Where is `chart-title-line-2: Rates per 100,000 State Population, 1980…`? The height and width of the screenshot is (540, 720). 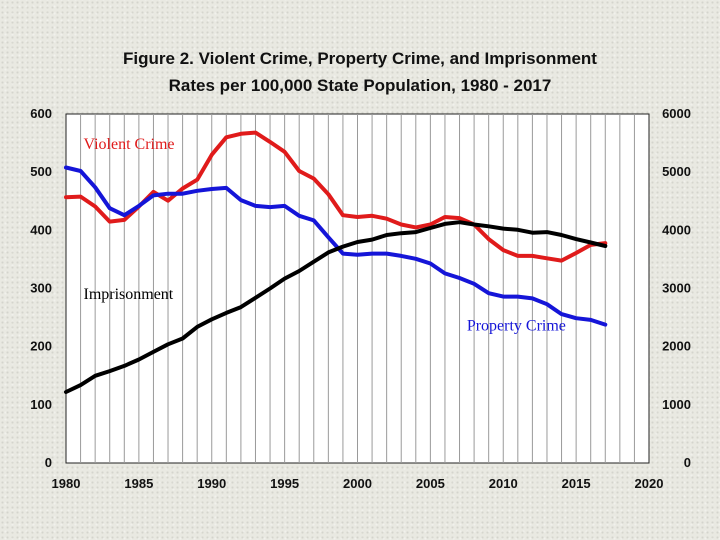 chart-title-line-2: Rates per 100,000 State Population, 1980… is located at coordinates (360, 85).